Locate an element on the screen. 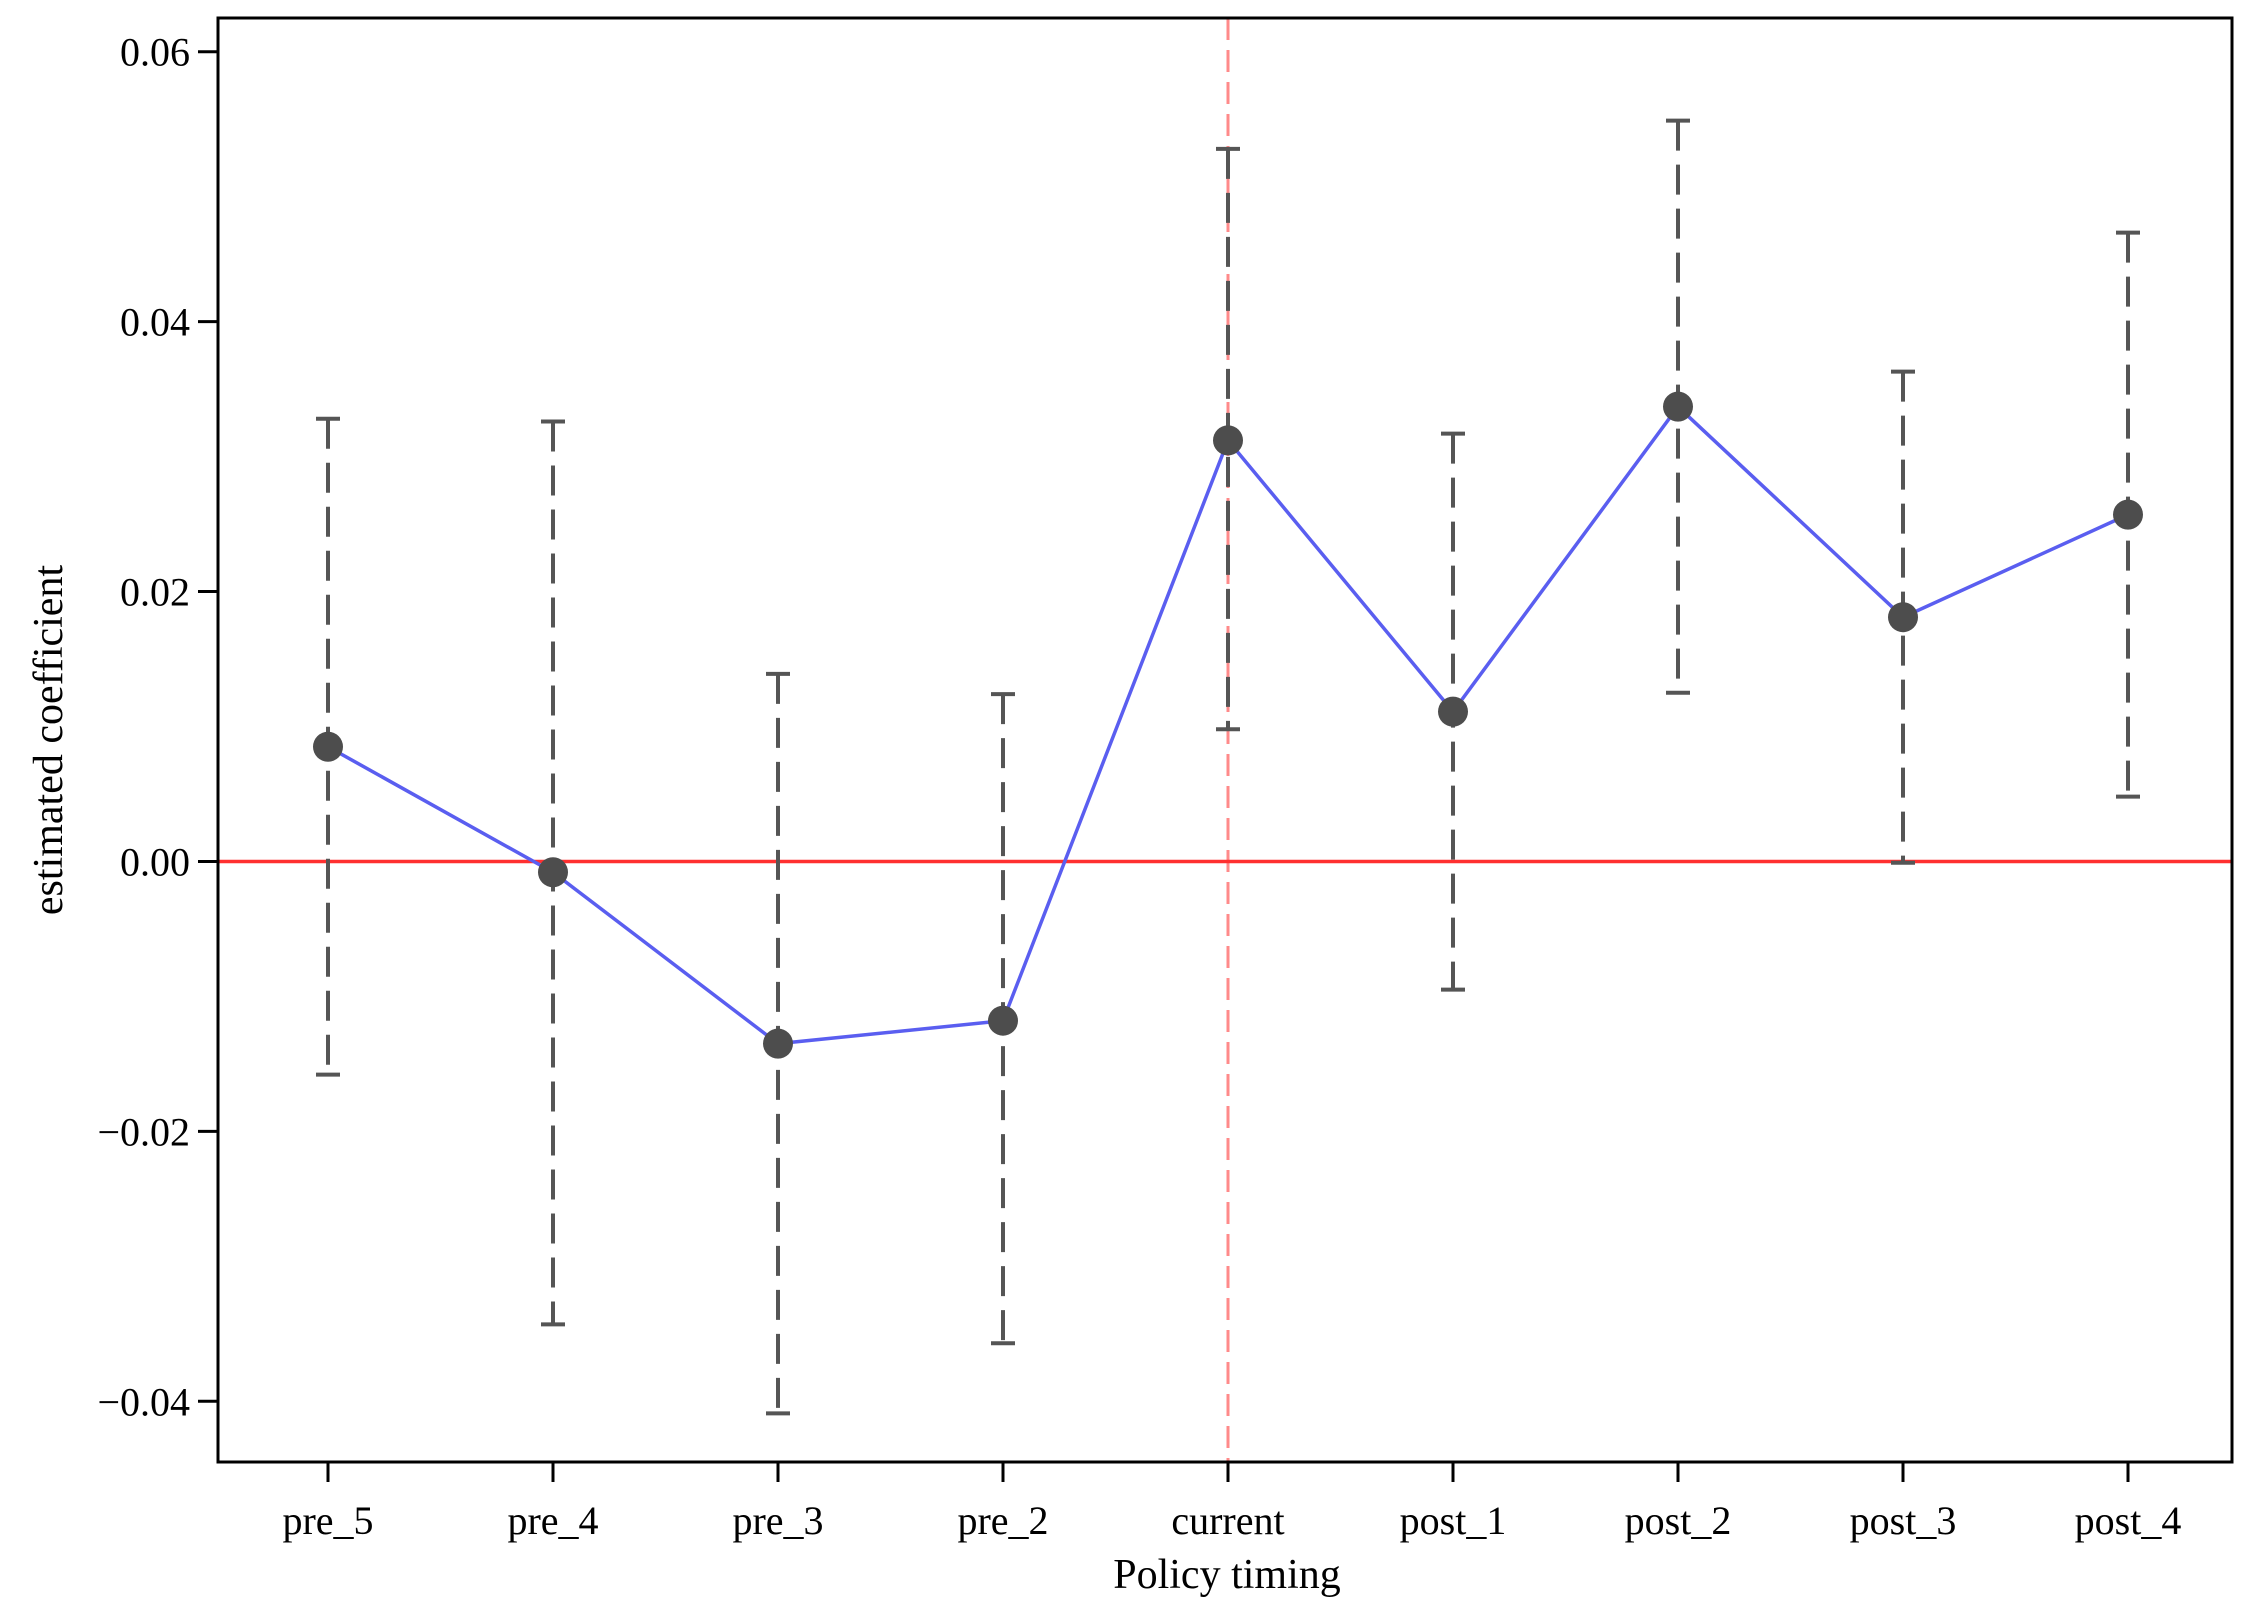  x-axis-title: Policy timing is located at coordinates (1227, 1575).